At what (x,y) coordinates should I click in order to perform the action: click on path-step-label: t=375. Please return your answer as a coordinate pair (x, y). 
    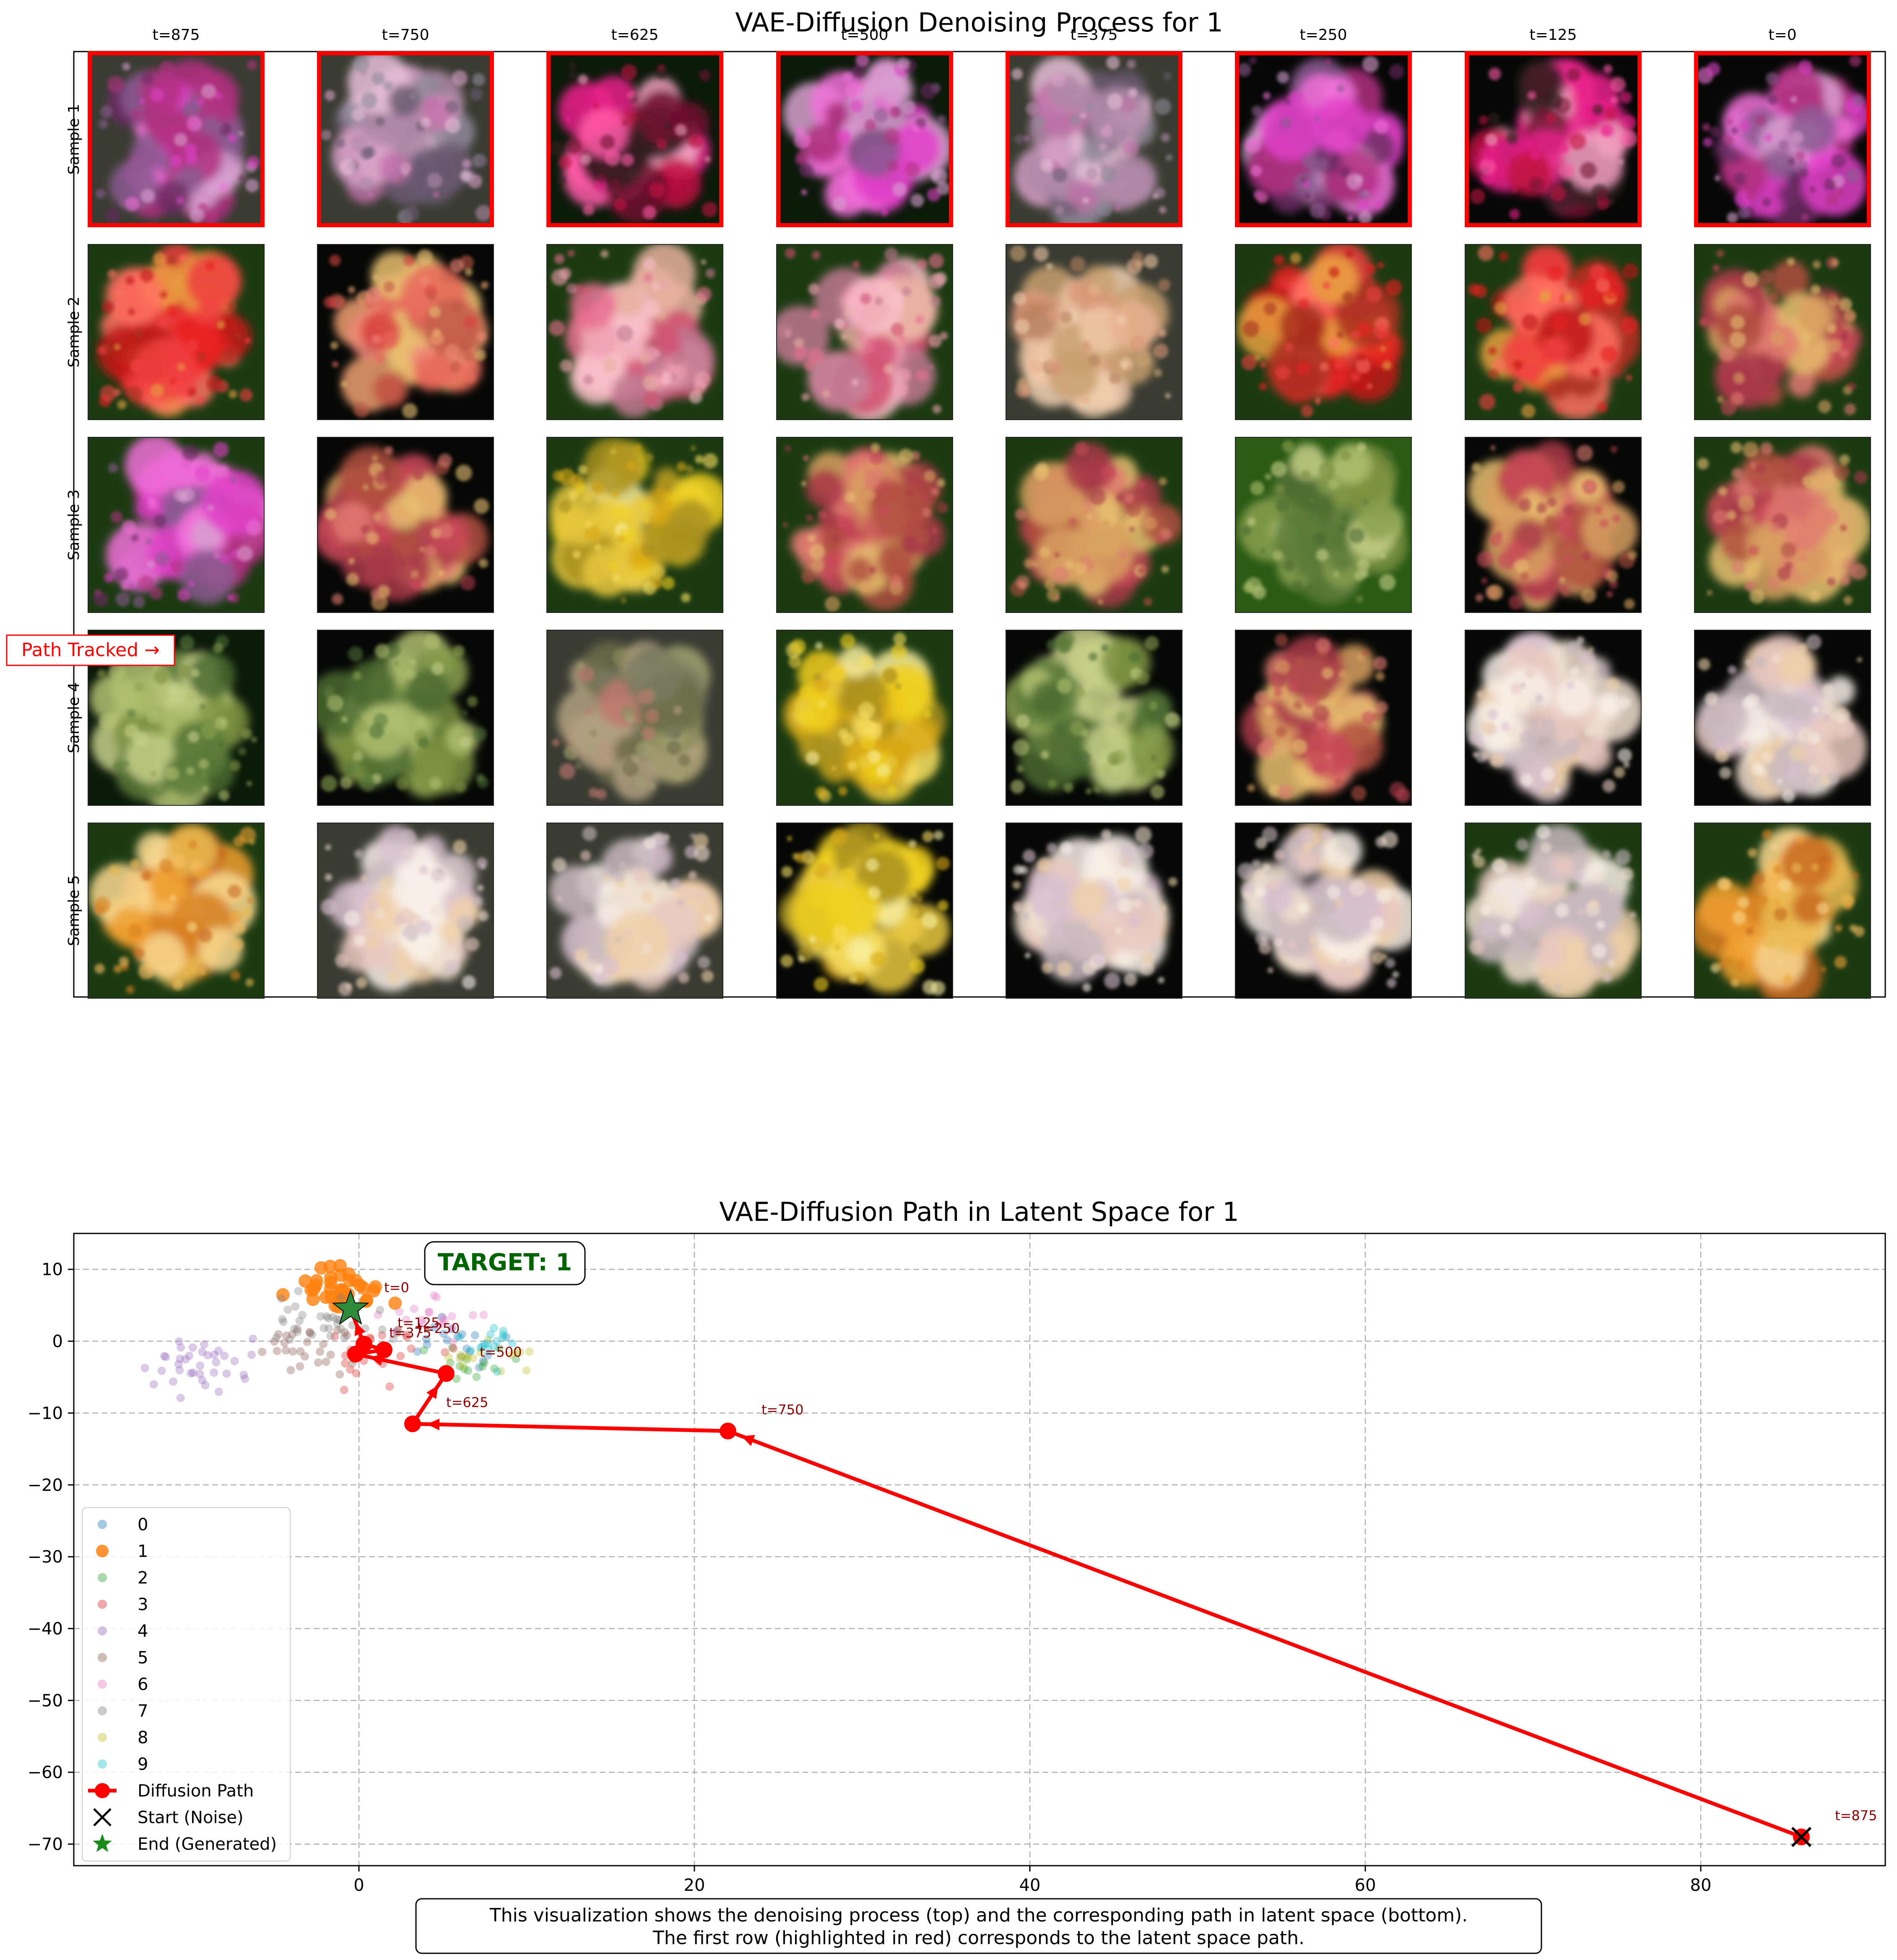
    Looking at the image, I should click on (410, 1333).